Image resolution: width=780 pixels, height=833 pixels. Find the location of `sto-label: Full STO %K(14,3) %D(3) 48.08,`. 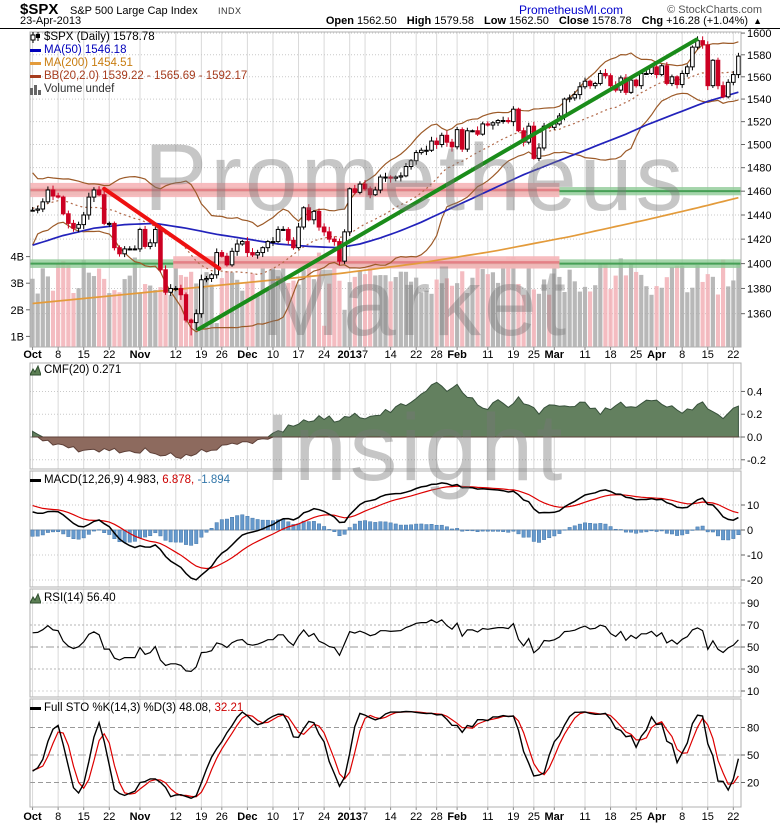

sto-label: Full STO %K(14,3) %D(3) 48.08, is located at coordinates (128, 708).